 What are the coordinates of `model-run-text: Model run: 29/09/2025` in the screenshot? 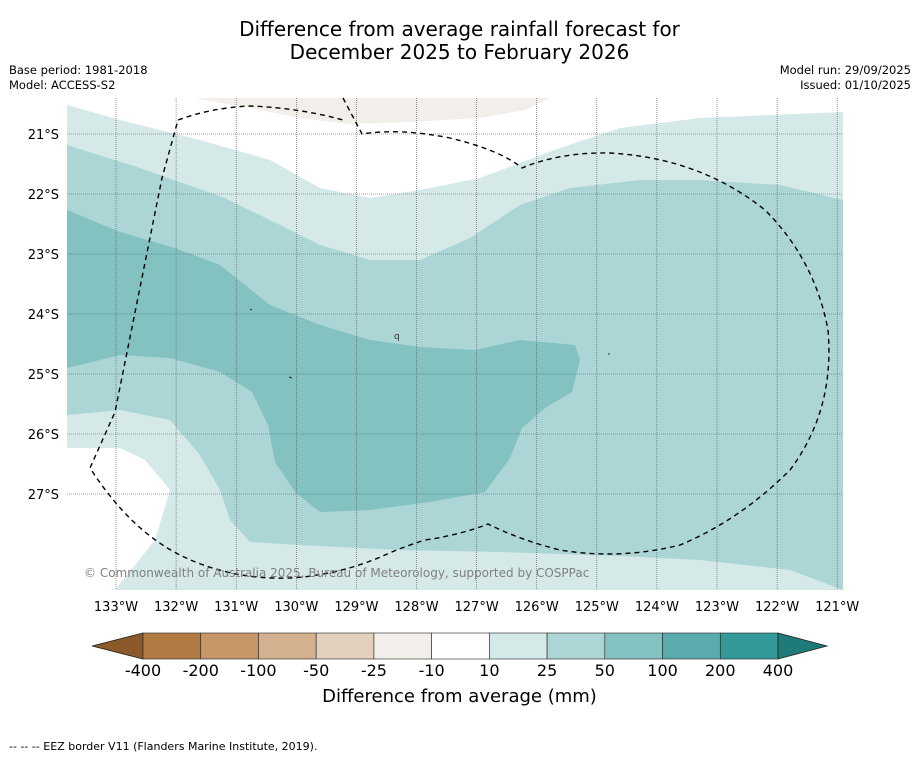 It's located at (845, 70).